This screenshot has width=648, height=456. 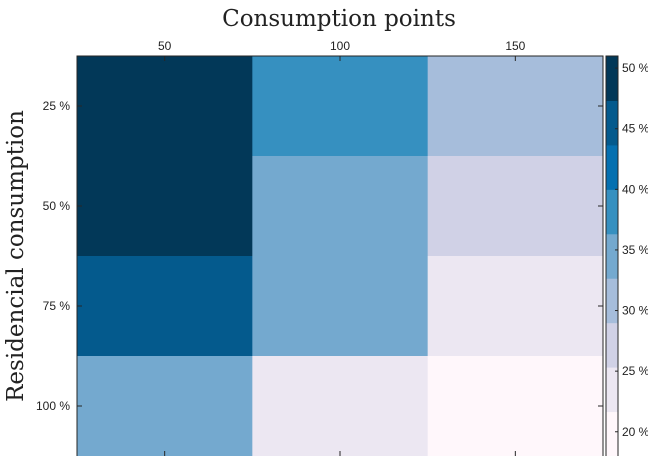 What do you see at coordinates (635, 129) in the screenshot?
I see `colorbar-tick-label: 45 %` at bounding box center [635, 129].